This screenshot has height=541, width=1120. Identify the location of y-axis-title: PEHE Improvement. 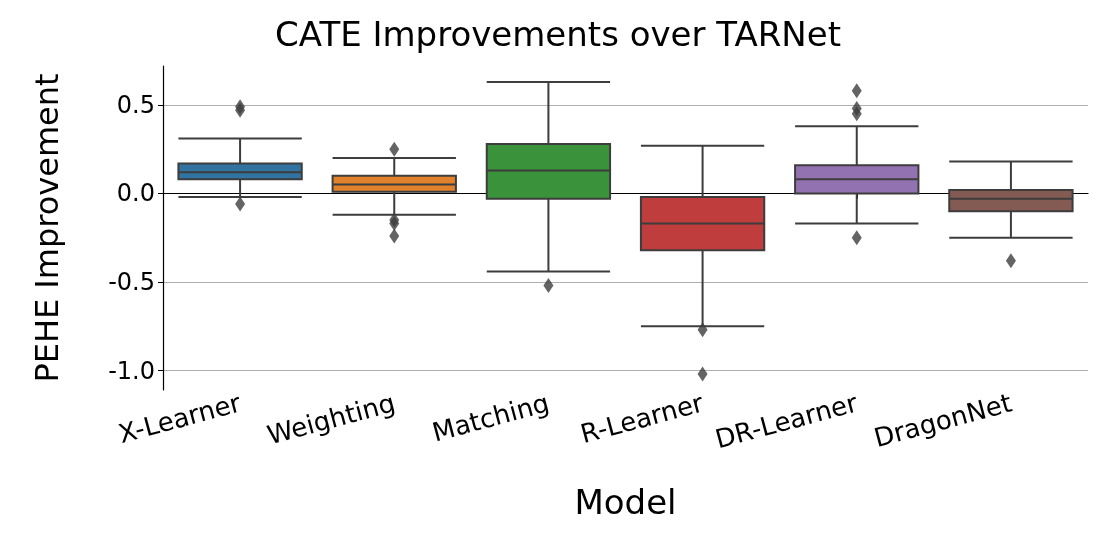
(47, 228).